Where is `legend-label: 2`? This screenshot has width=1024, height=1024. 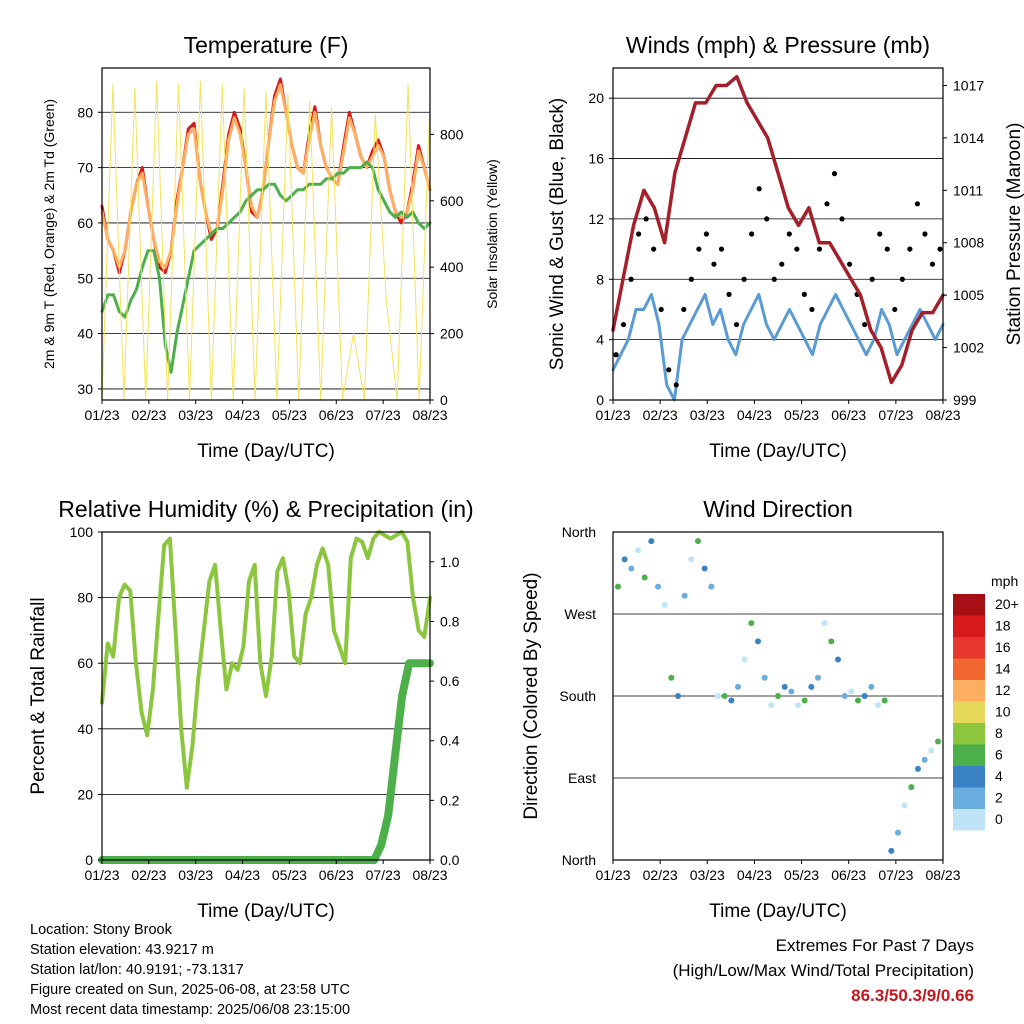
legend-label: 2 is located at coordinates (999, 798).